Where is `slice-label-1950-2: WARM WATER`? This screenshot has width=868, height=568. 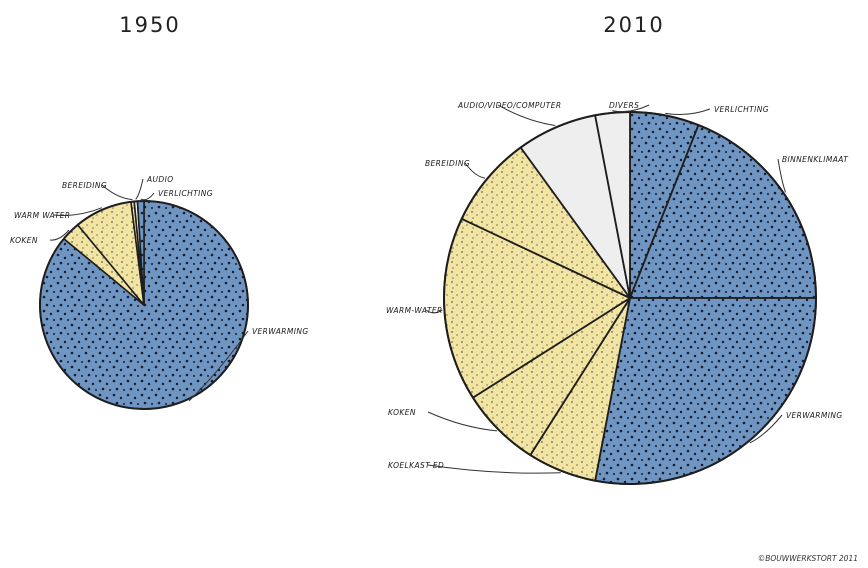 slice-label-1950-2: WARM WATER is located at coordinates (42, 215).